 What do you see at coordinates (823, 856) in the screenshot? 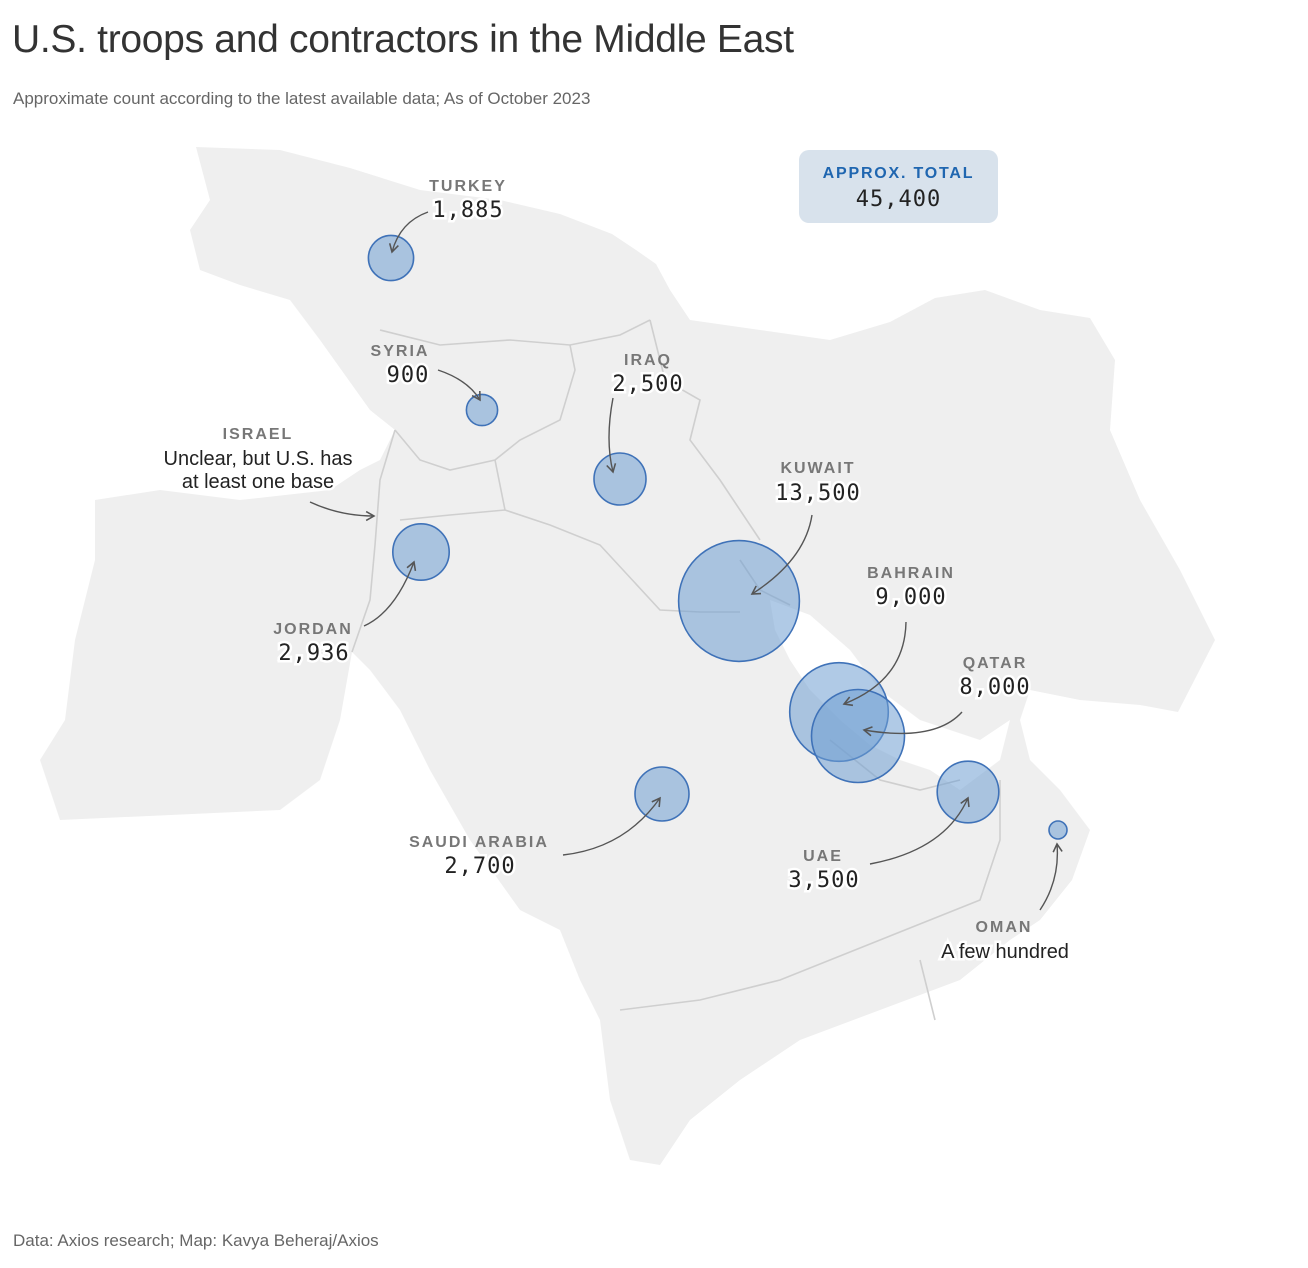
I see `label-uae-name: UAE` at bounding box center [823, 856].